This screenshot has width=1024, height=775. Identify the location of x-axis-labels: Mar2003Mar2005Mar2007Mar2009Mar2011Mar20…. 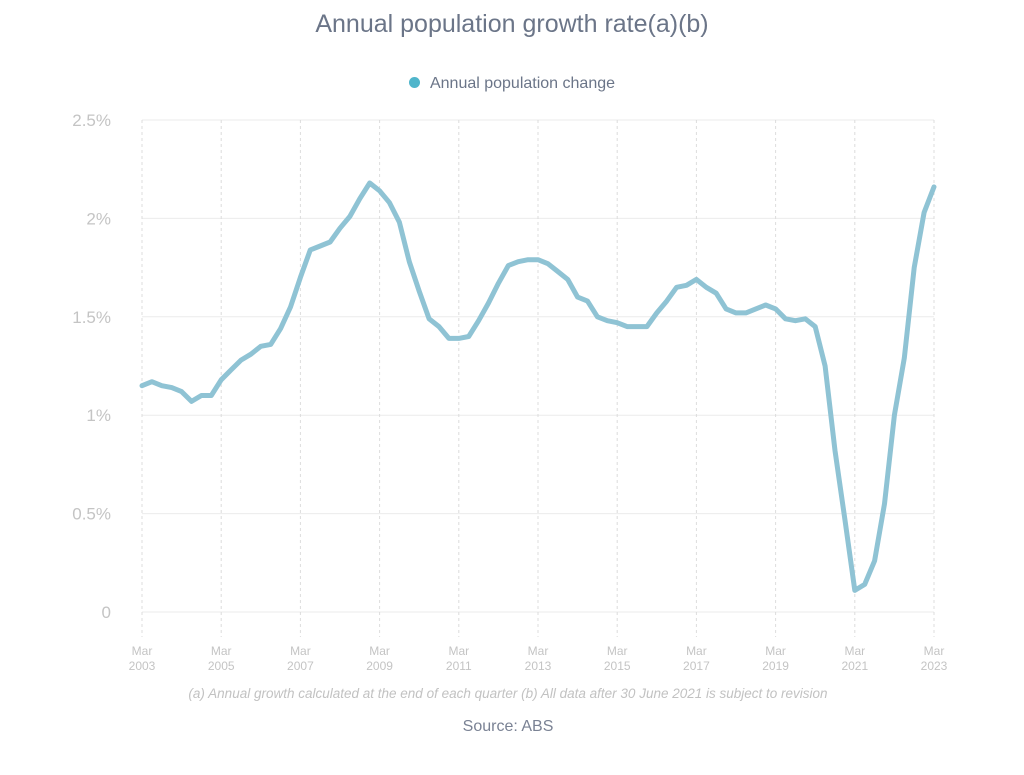
(538, 658).